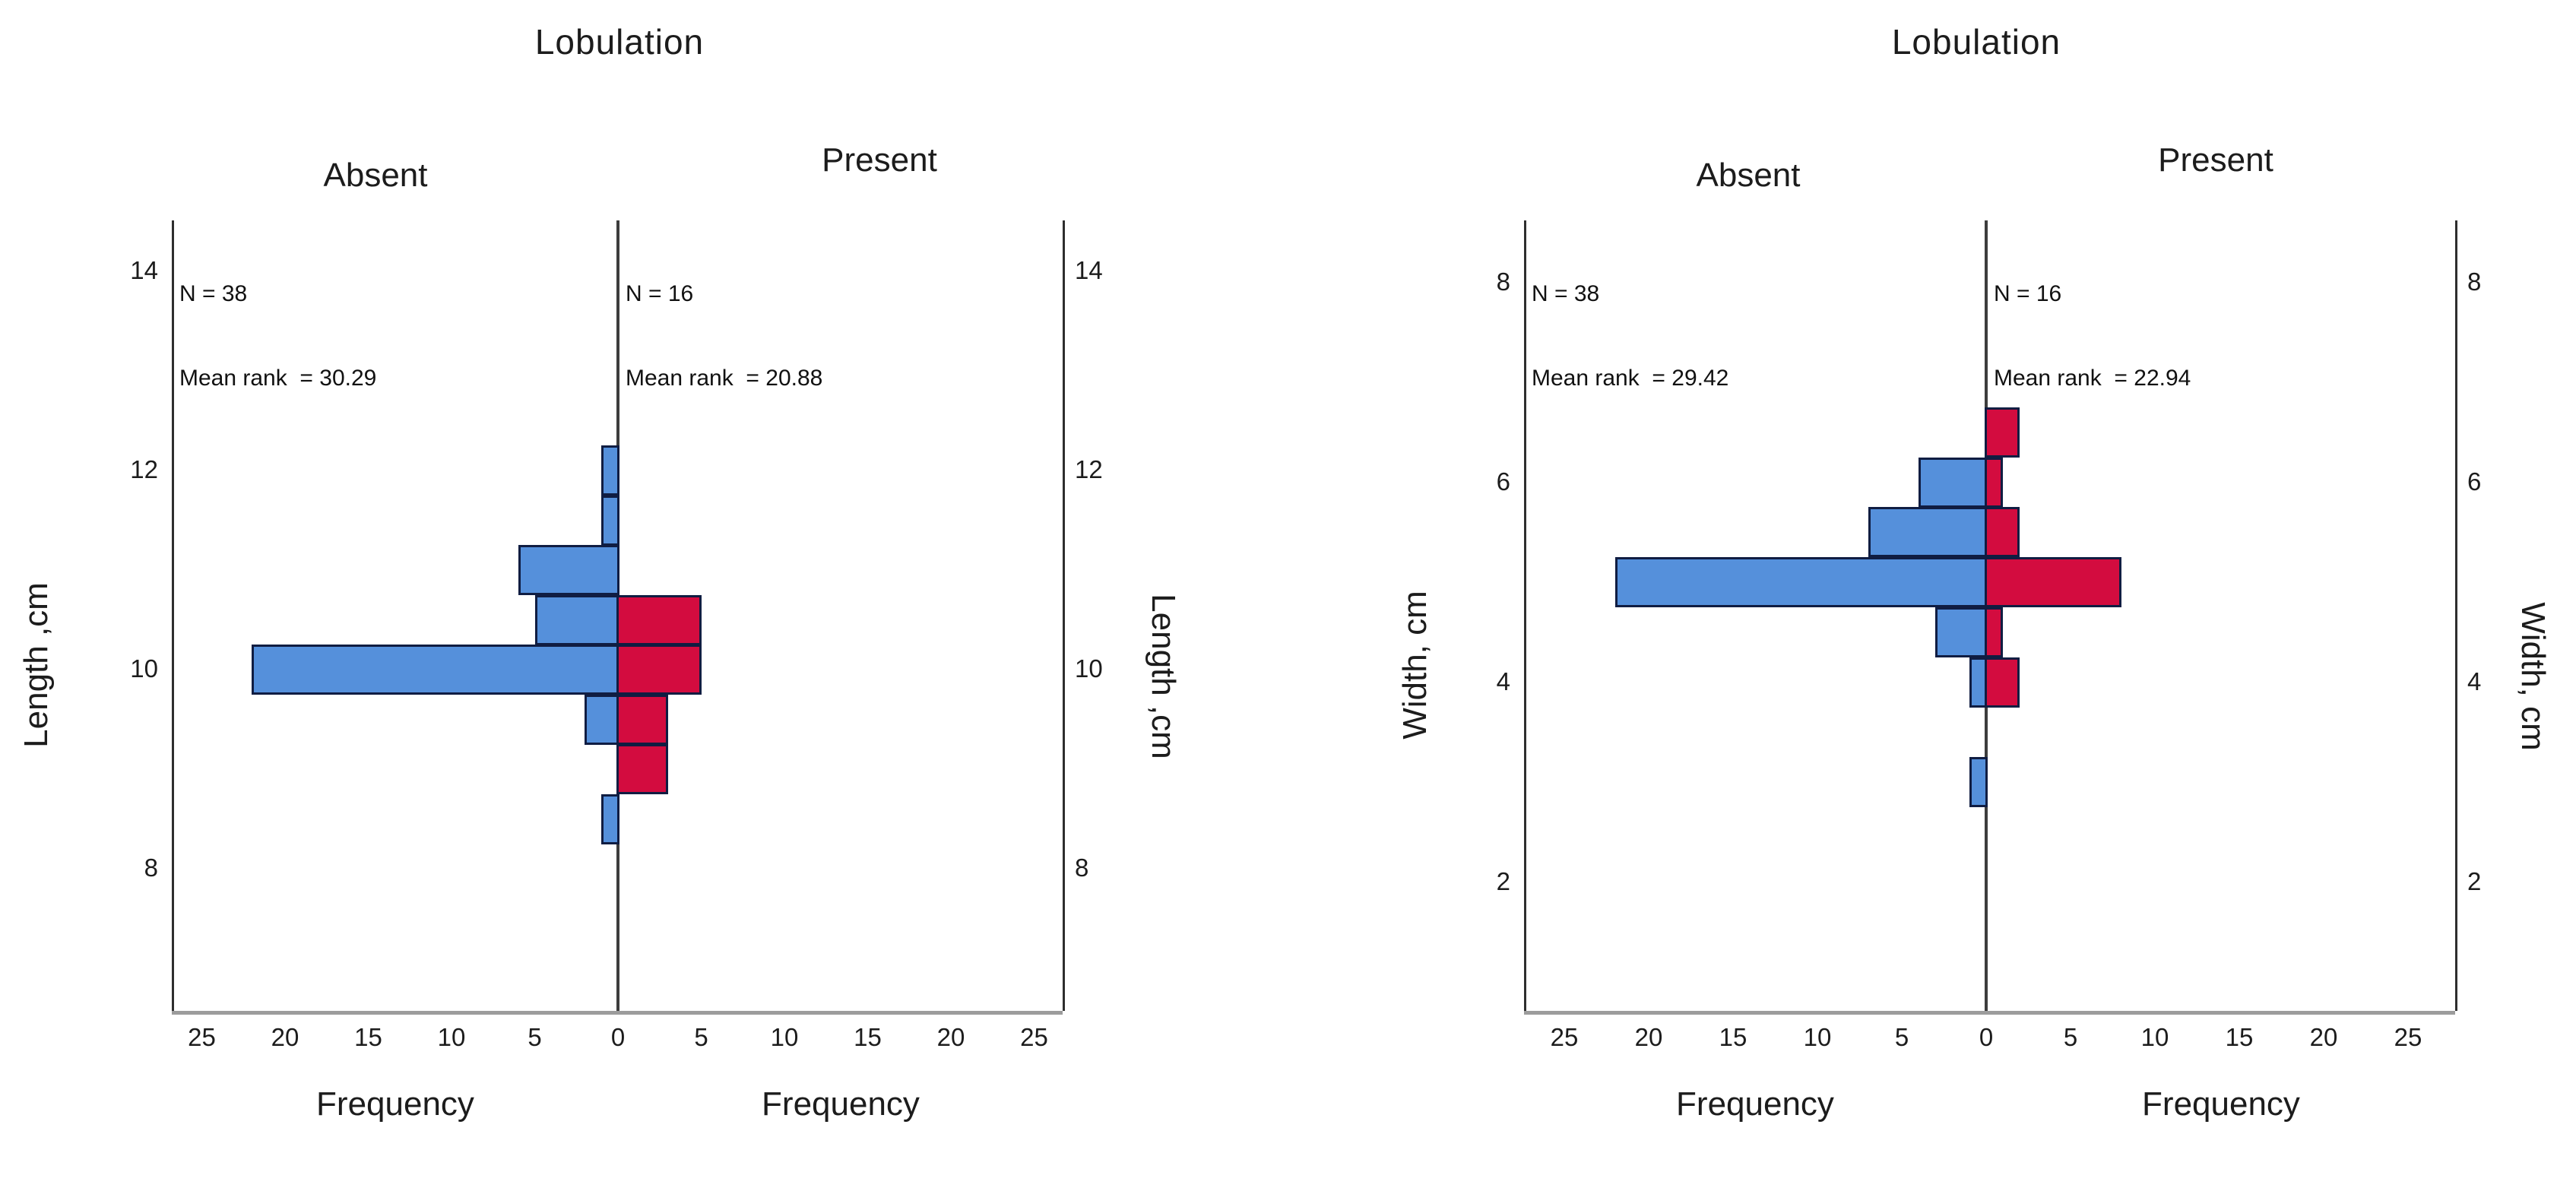 The height and width of the screenshot is (1191, 2576). What do you see at coordinates (724, 335) in the screenshot?
I see `annotation-present: N = 16 Mean rank = 20.88` at bounding box center [724, 335].